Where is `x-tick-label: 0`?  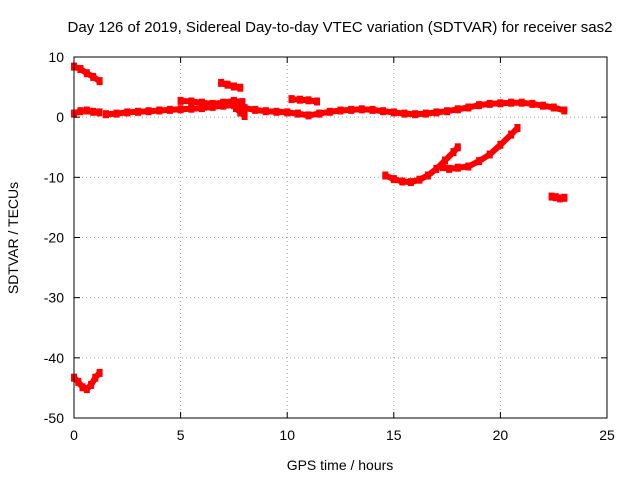
x-tick-label: 0 is located at coordinates (74, 435).